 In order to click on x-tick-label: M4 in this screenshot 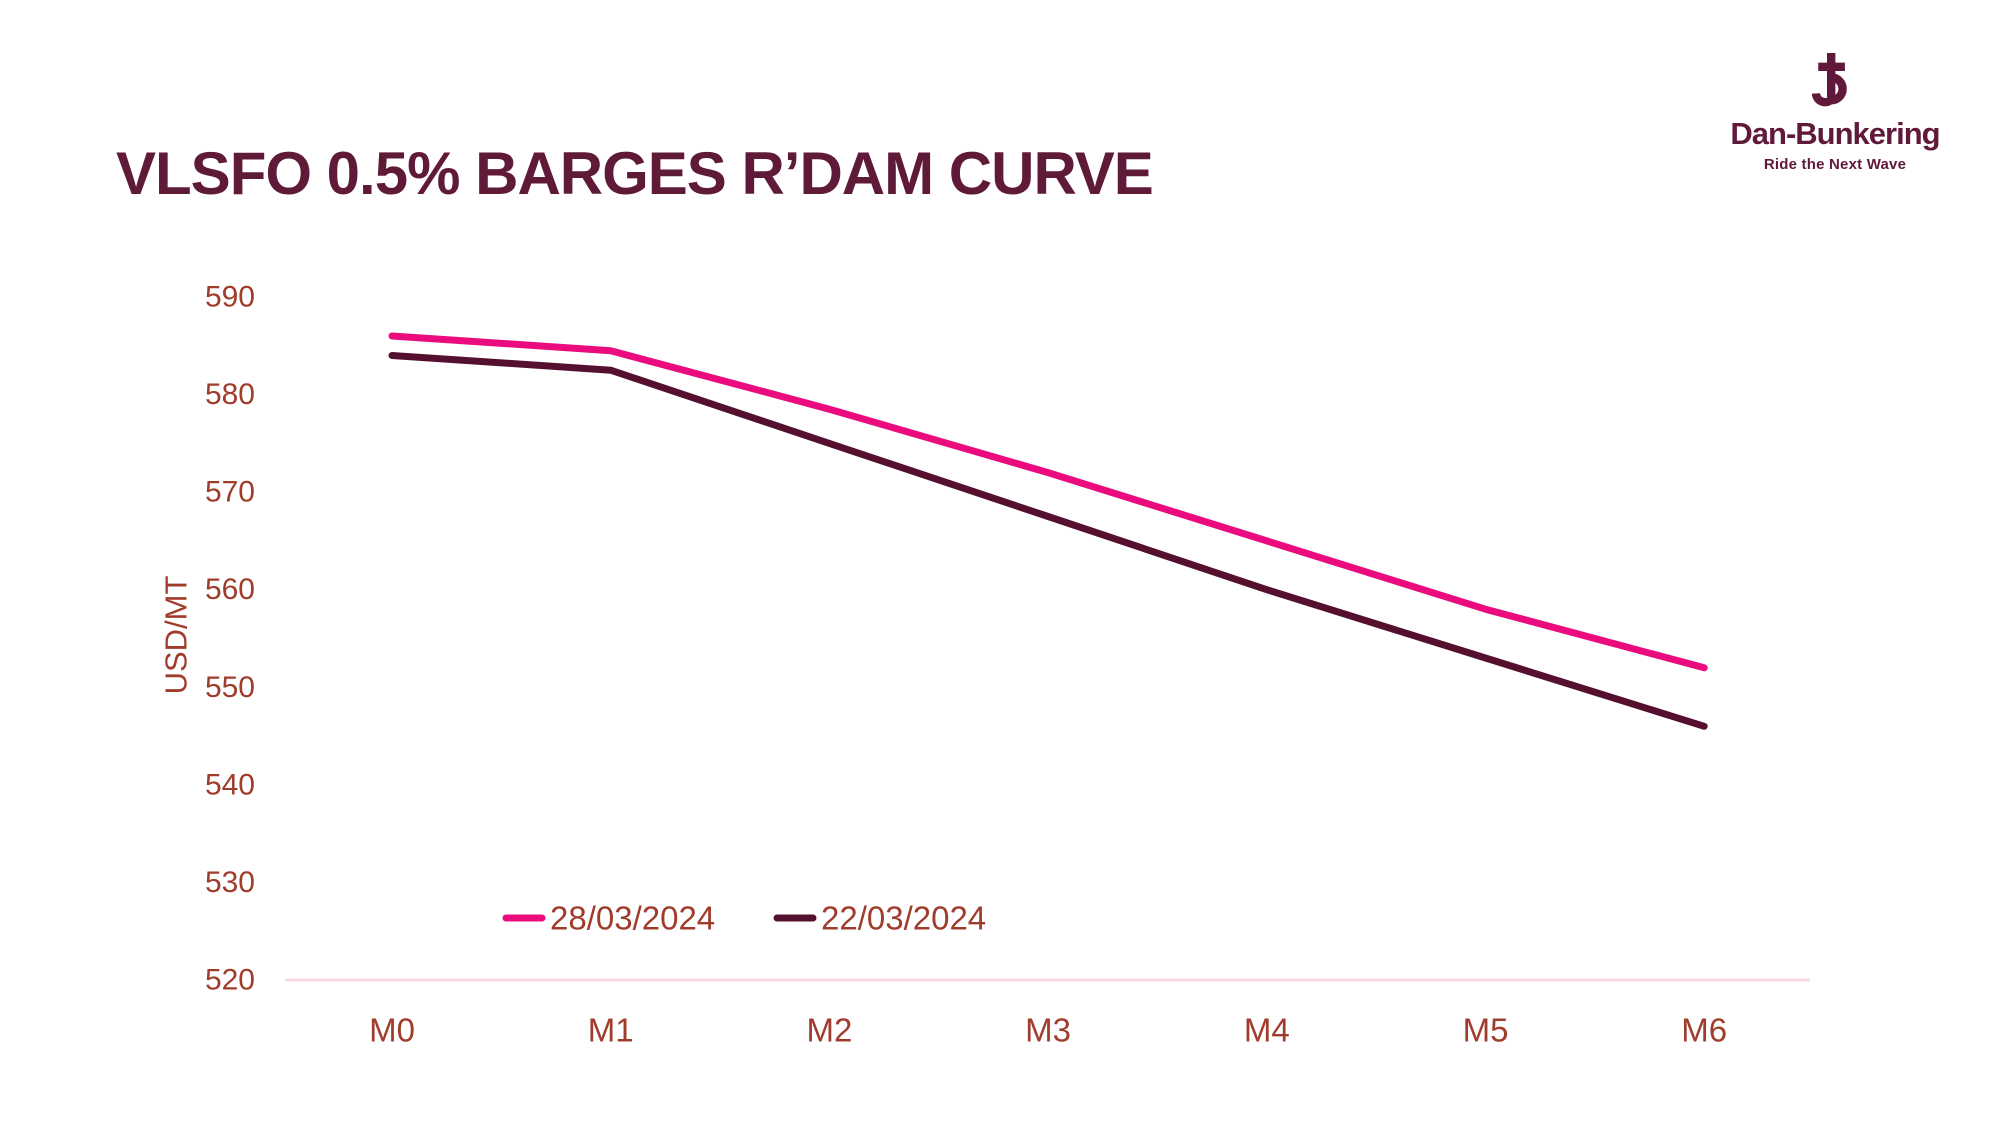, I will do `click(1267, 1030)`.